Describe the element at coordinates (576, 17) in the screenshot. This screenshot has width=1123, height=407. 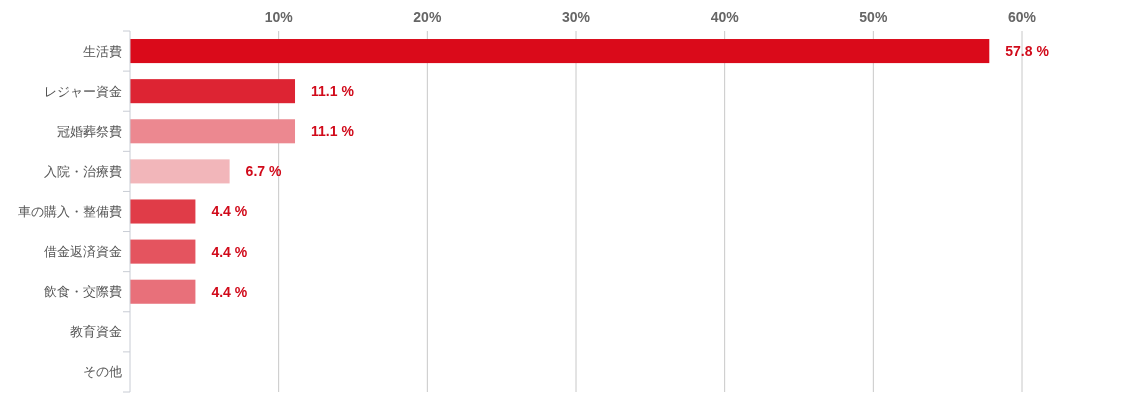
I see `x-tick-label: 30%` at that location.